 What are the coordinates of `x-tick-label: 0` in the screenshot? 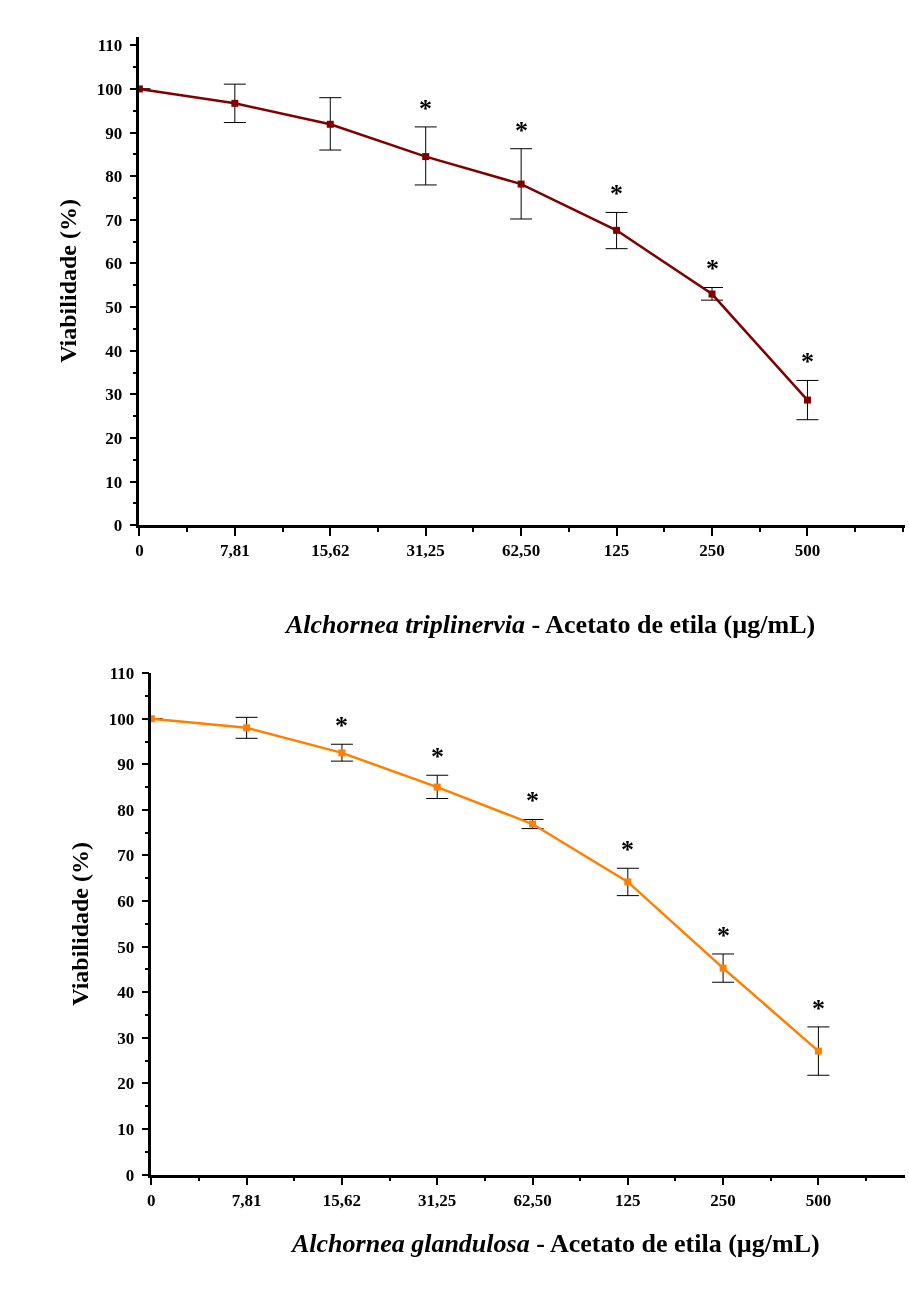 It's located at (151, 1200).